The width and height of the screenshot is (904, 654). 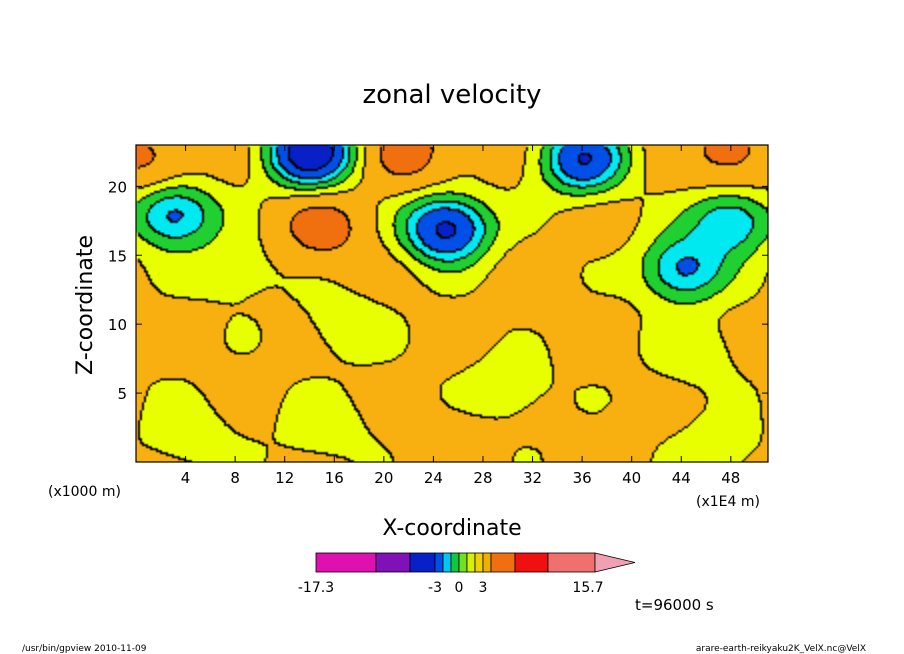 I want to click on x-tick-label: 32, so click(x=532, y=478).